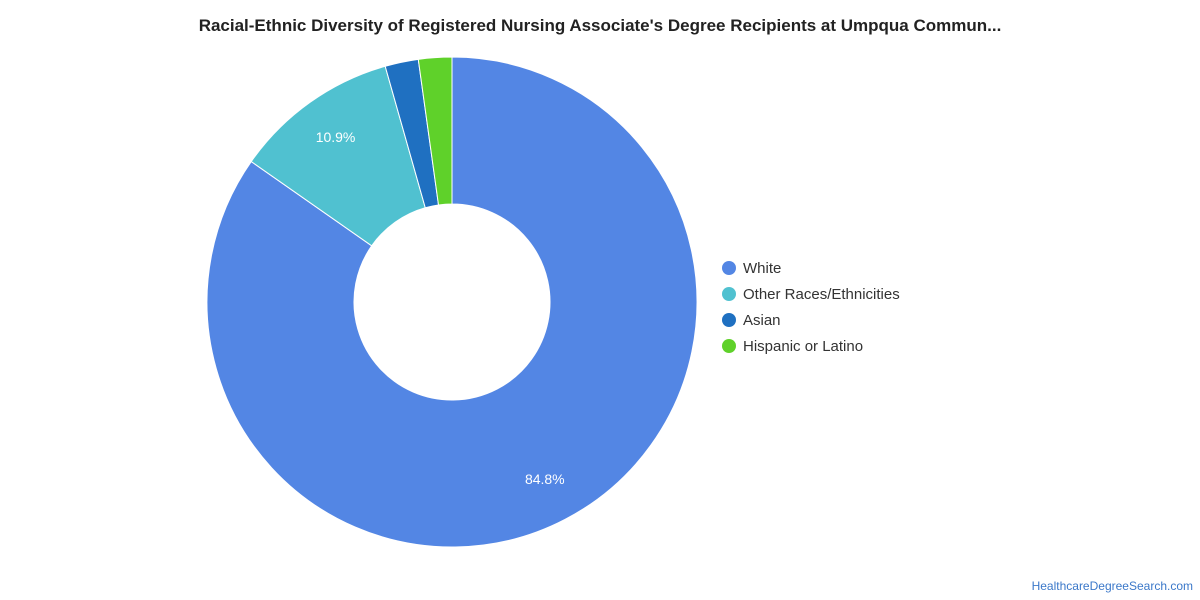 This screenshot has width=1200, height=600. Describe the element at coordinates (336, 137) in the screenshot. I see `slice-data-label: 10.9%` at that location.